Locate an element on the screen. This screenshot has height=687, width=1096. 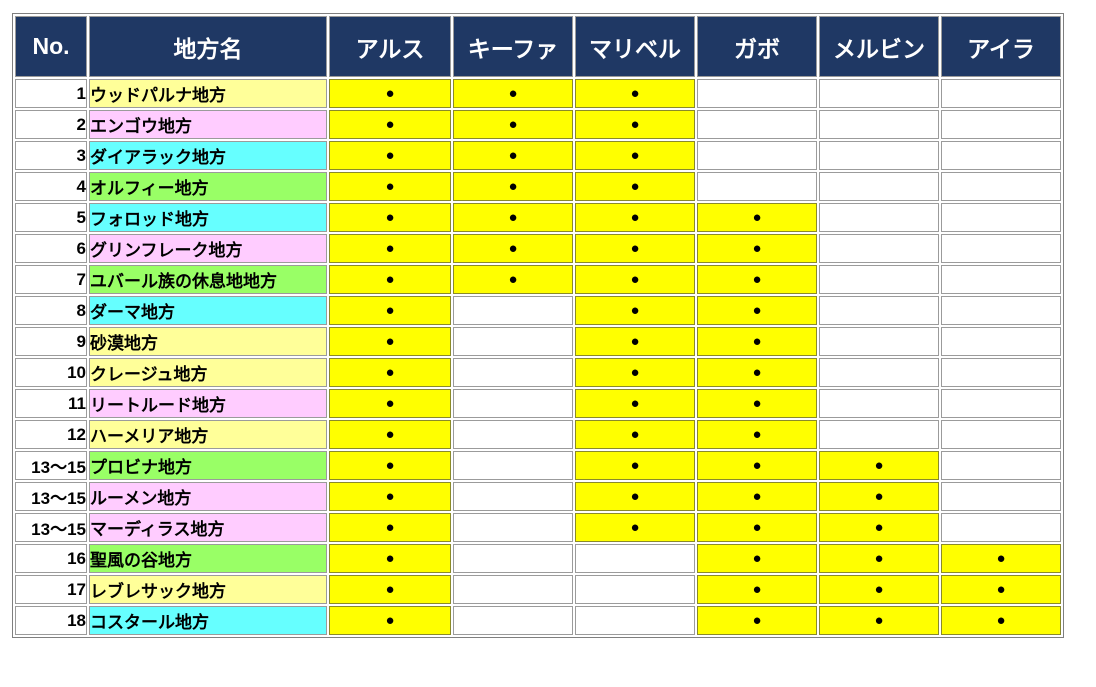
table-row: 8 ダーマ地方 ● ● ● is located at coordinates (538, 310).